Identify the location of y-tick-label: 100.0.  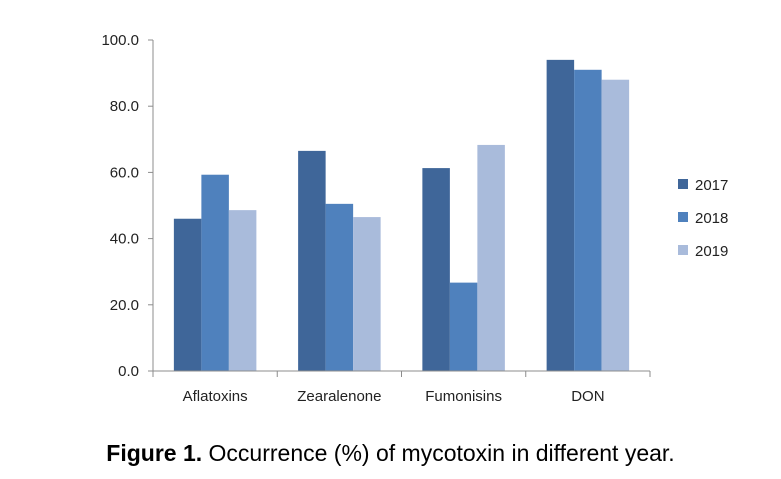
(120, 40).